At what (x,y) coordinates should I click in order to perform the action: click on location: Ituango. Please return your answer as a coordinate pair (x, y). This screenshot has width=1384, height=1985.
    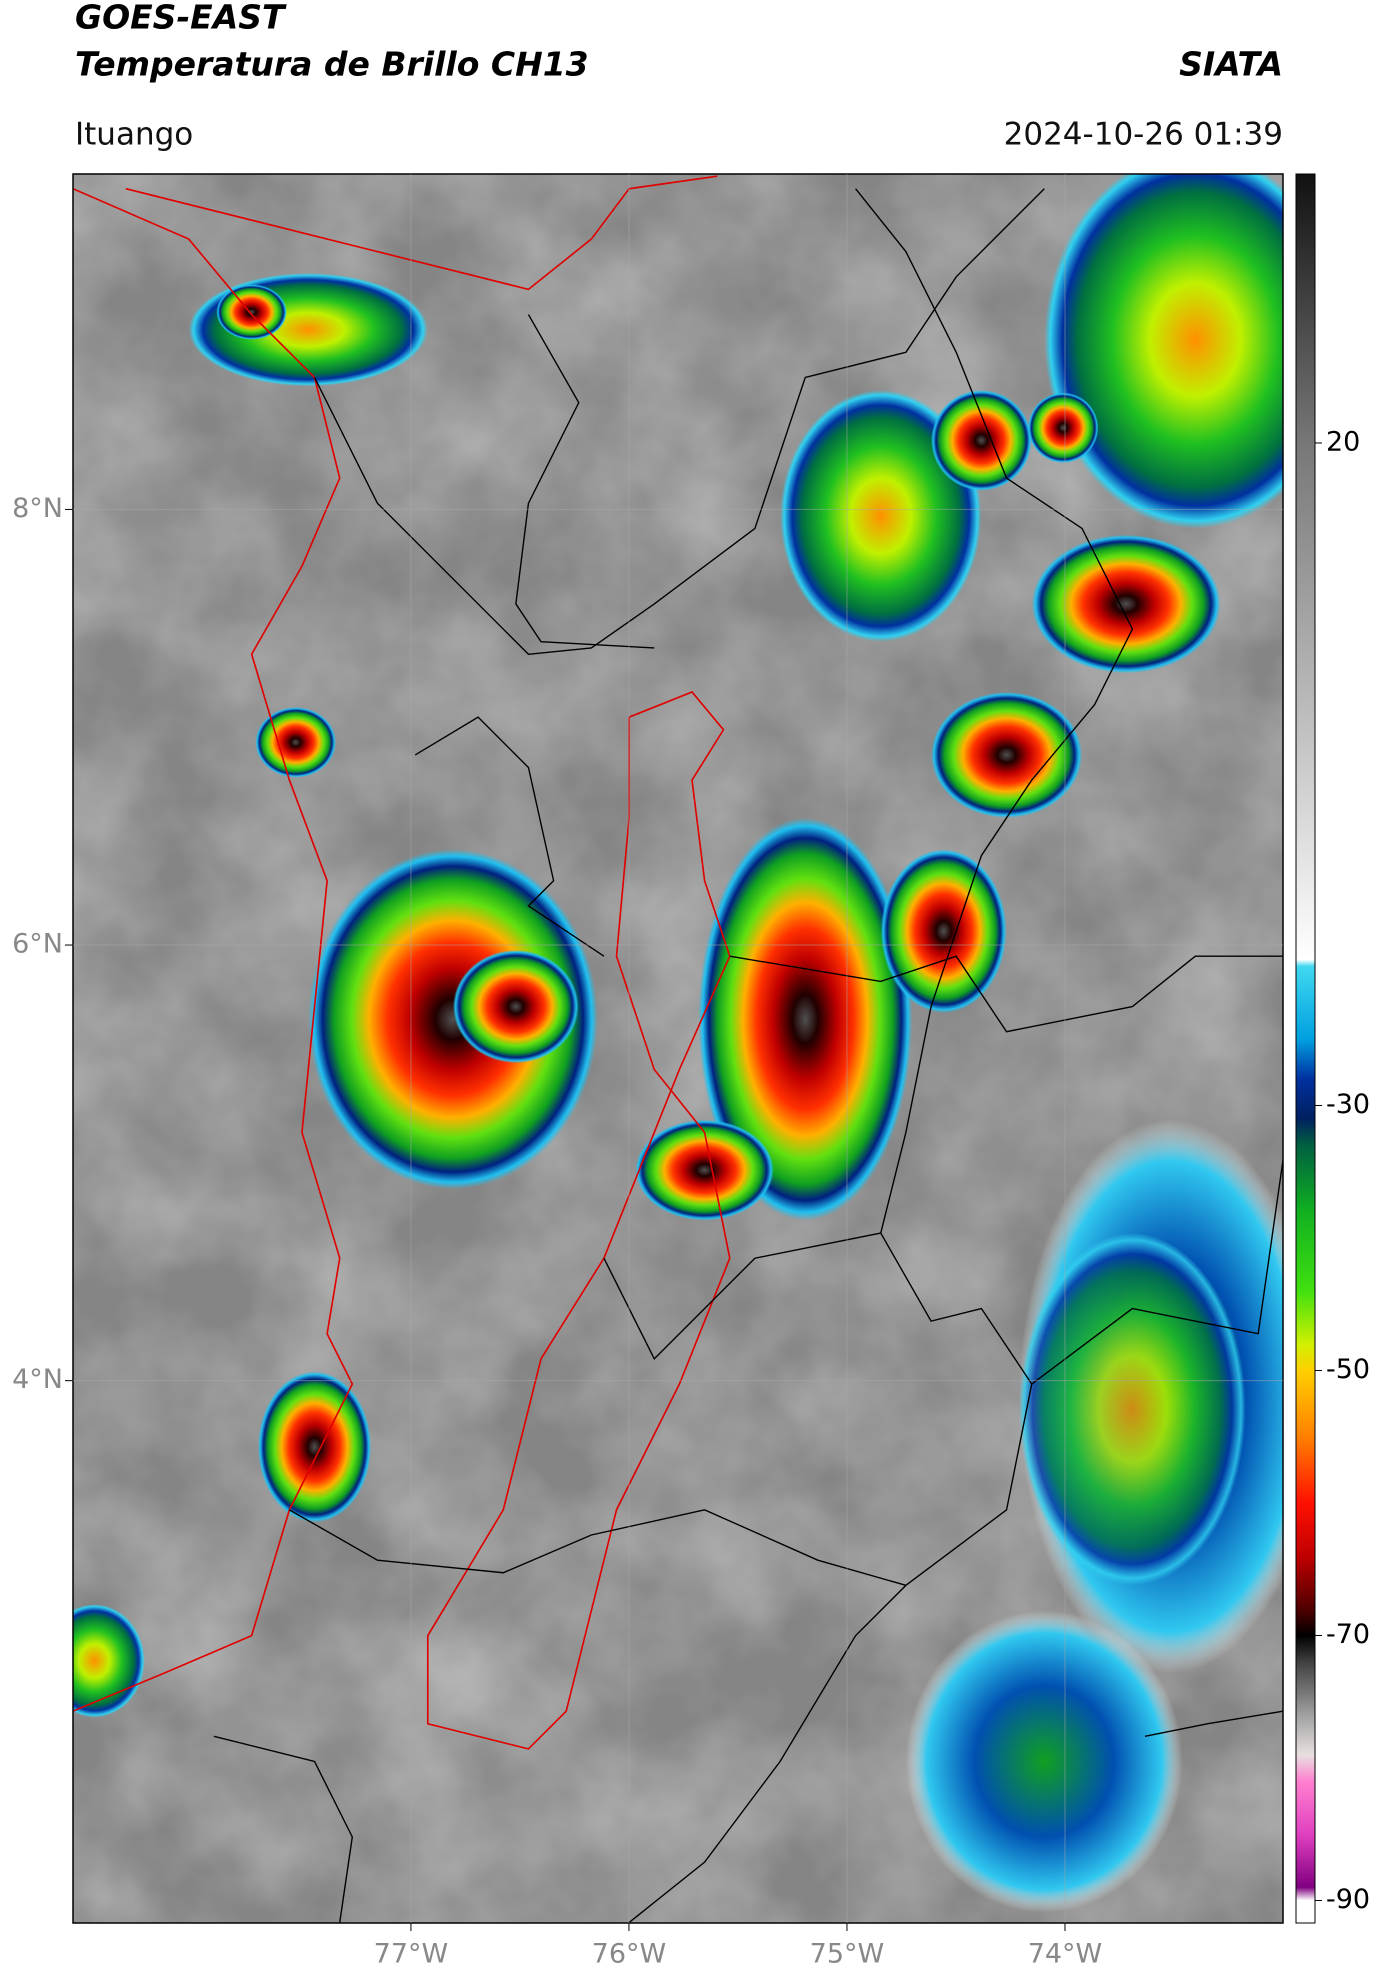
    Looking at the image, I should click on (134, 135).